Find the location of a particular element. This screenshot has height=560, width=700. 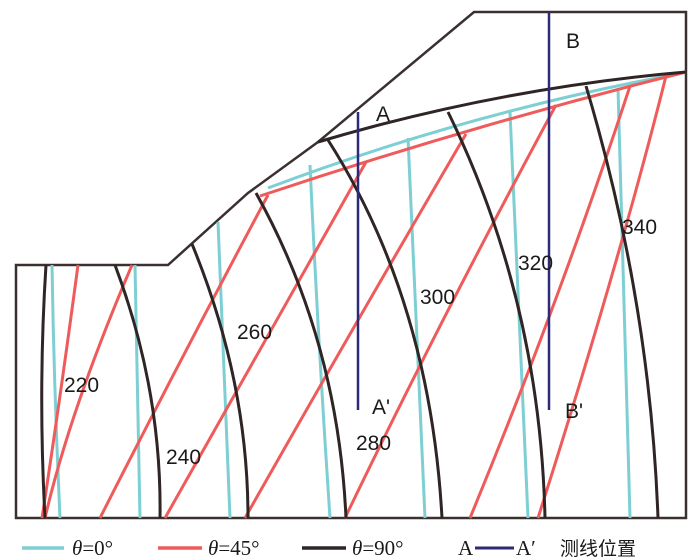

contour-label-240: 240 is located at coordinates (183, 457).